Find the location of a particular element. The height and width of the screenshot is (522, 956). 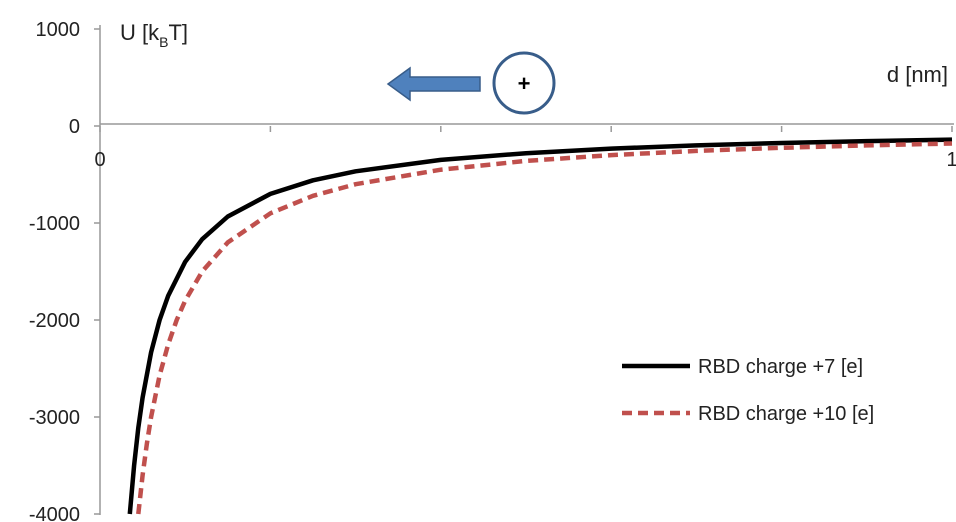

charge-symbol: + is located at coordinates (524, 83).